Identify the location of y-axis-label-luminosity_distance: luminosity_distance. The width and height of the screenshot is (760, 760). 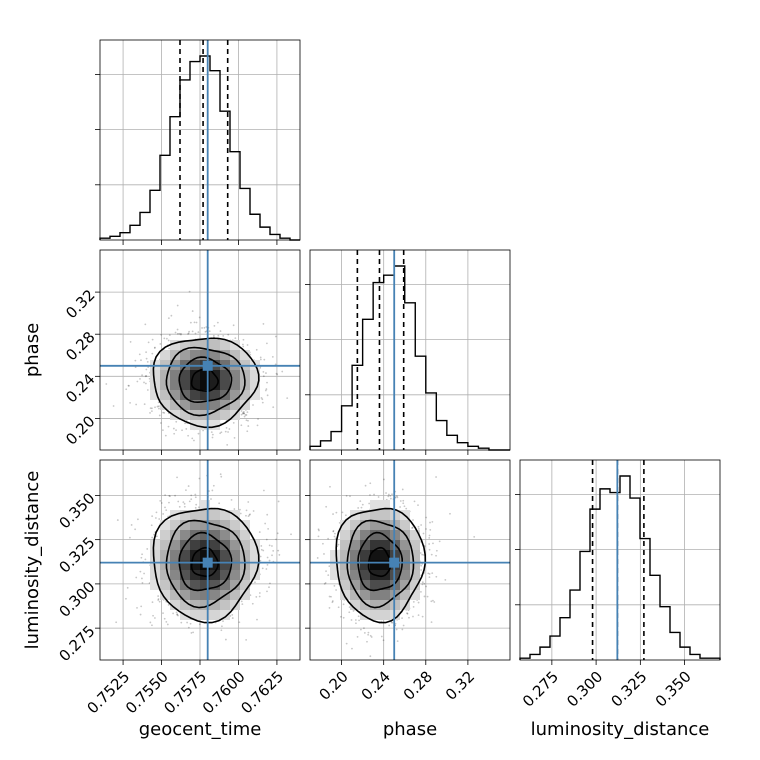
(32, 560).